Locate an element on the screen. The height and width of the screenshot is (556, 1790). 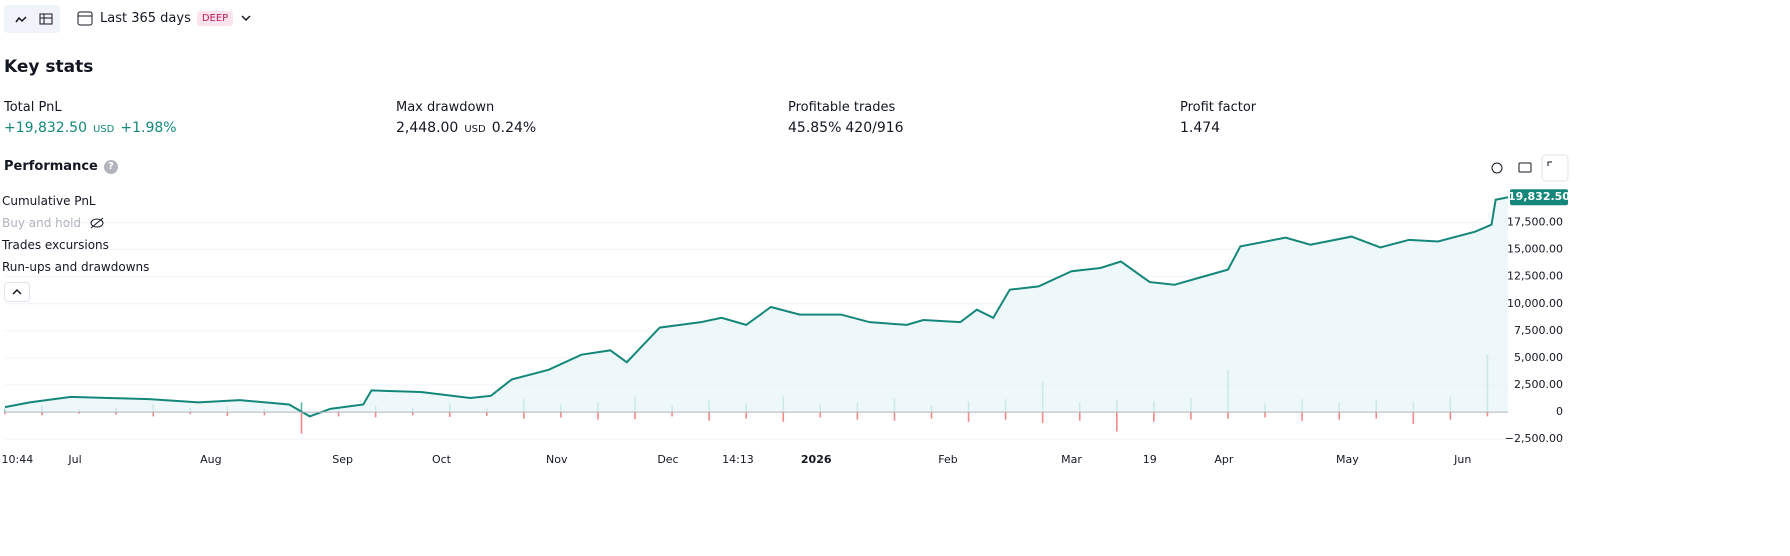
stat-row: 45.85% 420/916 is located at coordinates (846, 128).